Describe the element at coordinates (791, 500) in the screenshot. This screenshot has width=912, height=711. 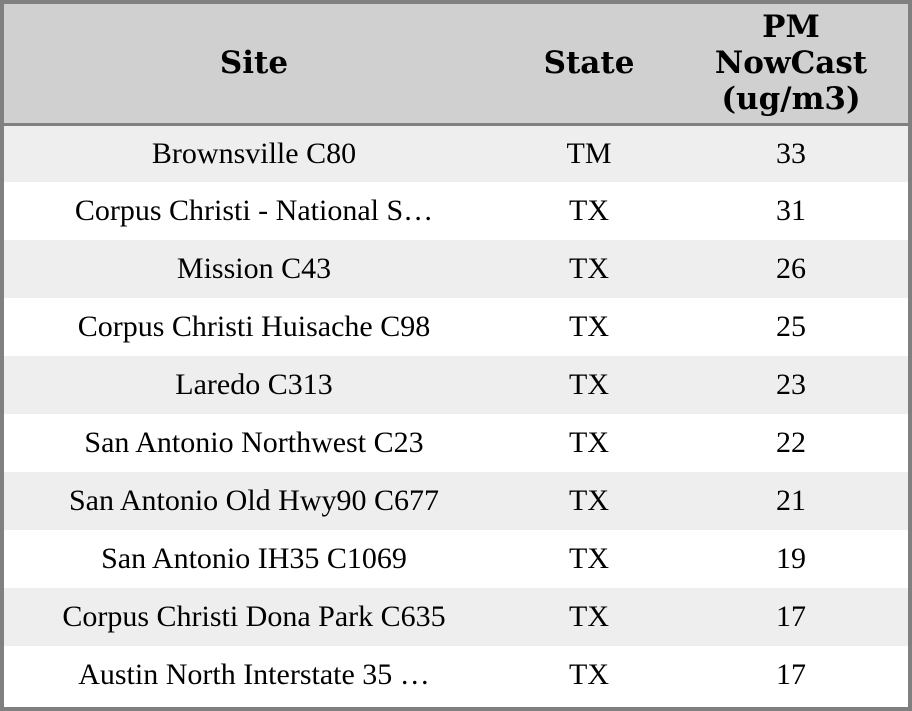
I see `pm-value-cell: 21` at that location.